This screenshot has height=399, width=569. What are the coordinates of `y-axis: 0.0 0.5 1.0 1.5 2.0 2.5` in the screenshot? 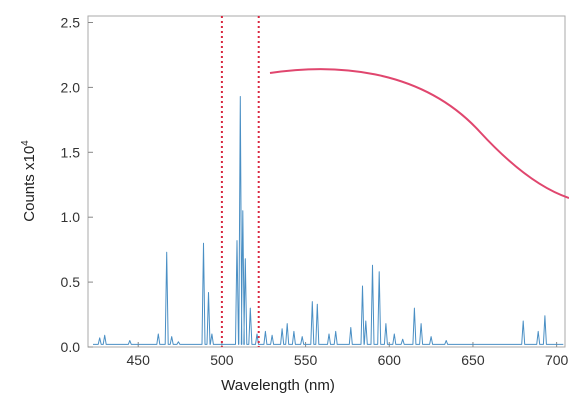 It's located at (77, 184).